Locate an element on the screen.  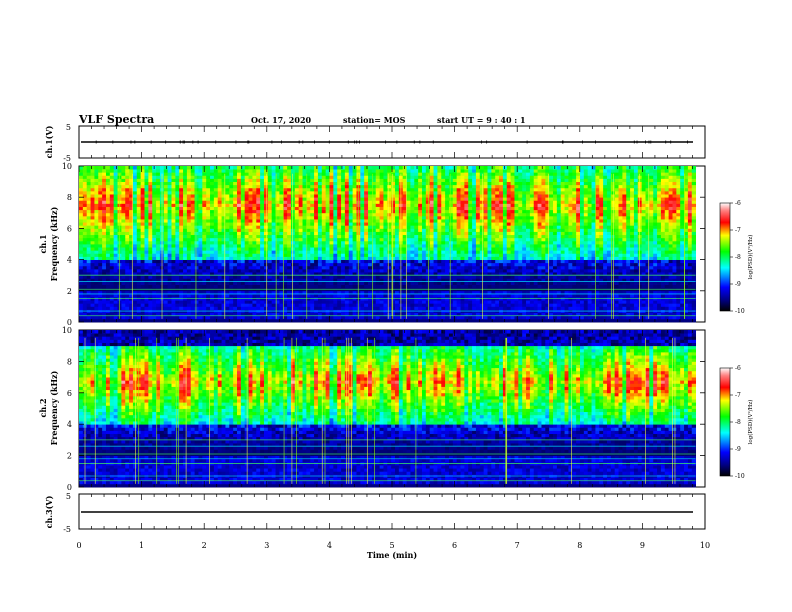
ch1-ytick-bottom: -5 is located at coordinates (67, 158).